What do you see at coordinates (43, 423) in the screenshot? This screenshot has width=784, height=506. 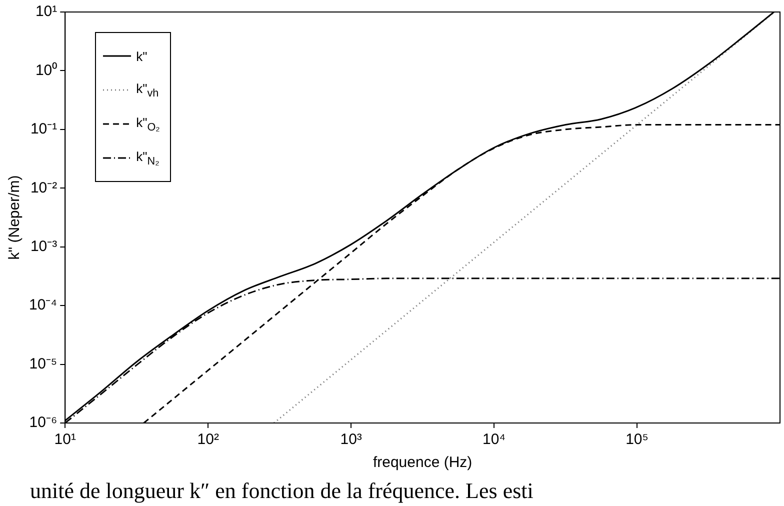 I see `y-tick-label: 10⁻⁶` at bounding box center [43, 423].